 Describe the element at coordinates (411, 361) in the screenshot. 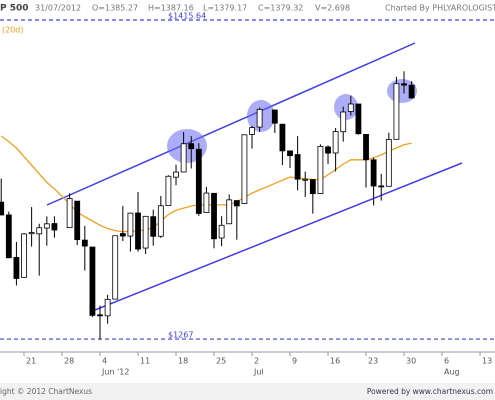

I see `x-tick-label: 30` at that location.